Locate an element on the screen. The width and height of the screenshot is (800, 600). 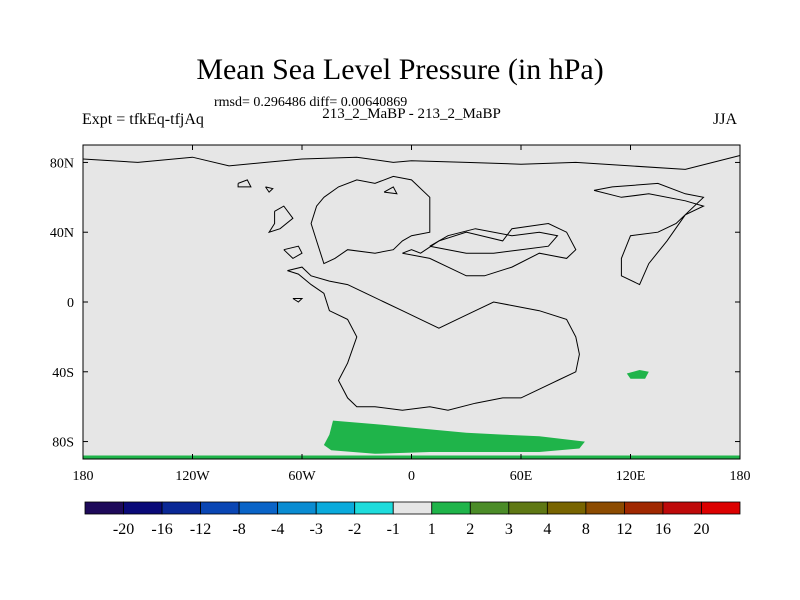
x-tick-label: 120W is located at coordinates (192, 476).